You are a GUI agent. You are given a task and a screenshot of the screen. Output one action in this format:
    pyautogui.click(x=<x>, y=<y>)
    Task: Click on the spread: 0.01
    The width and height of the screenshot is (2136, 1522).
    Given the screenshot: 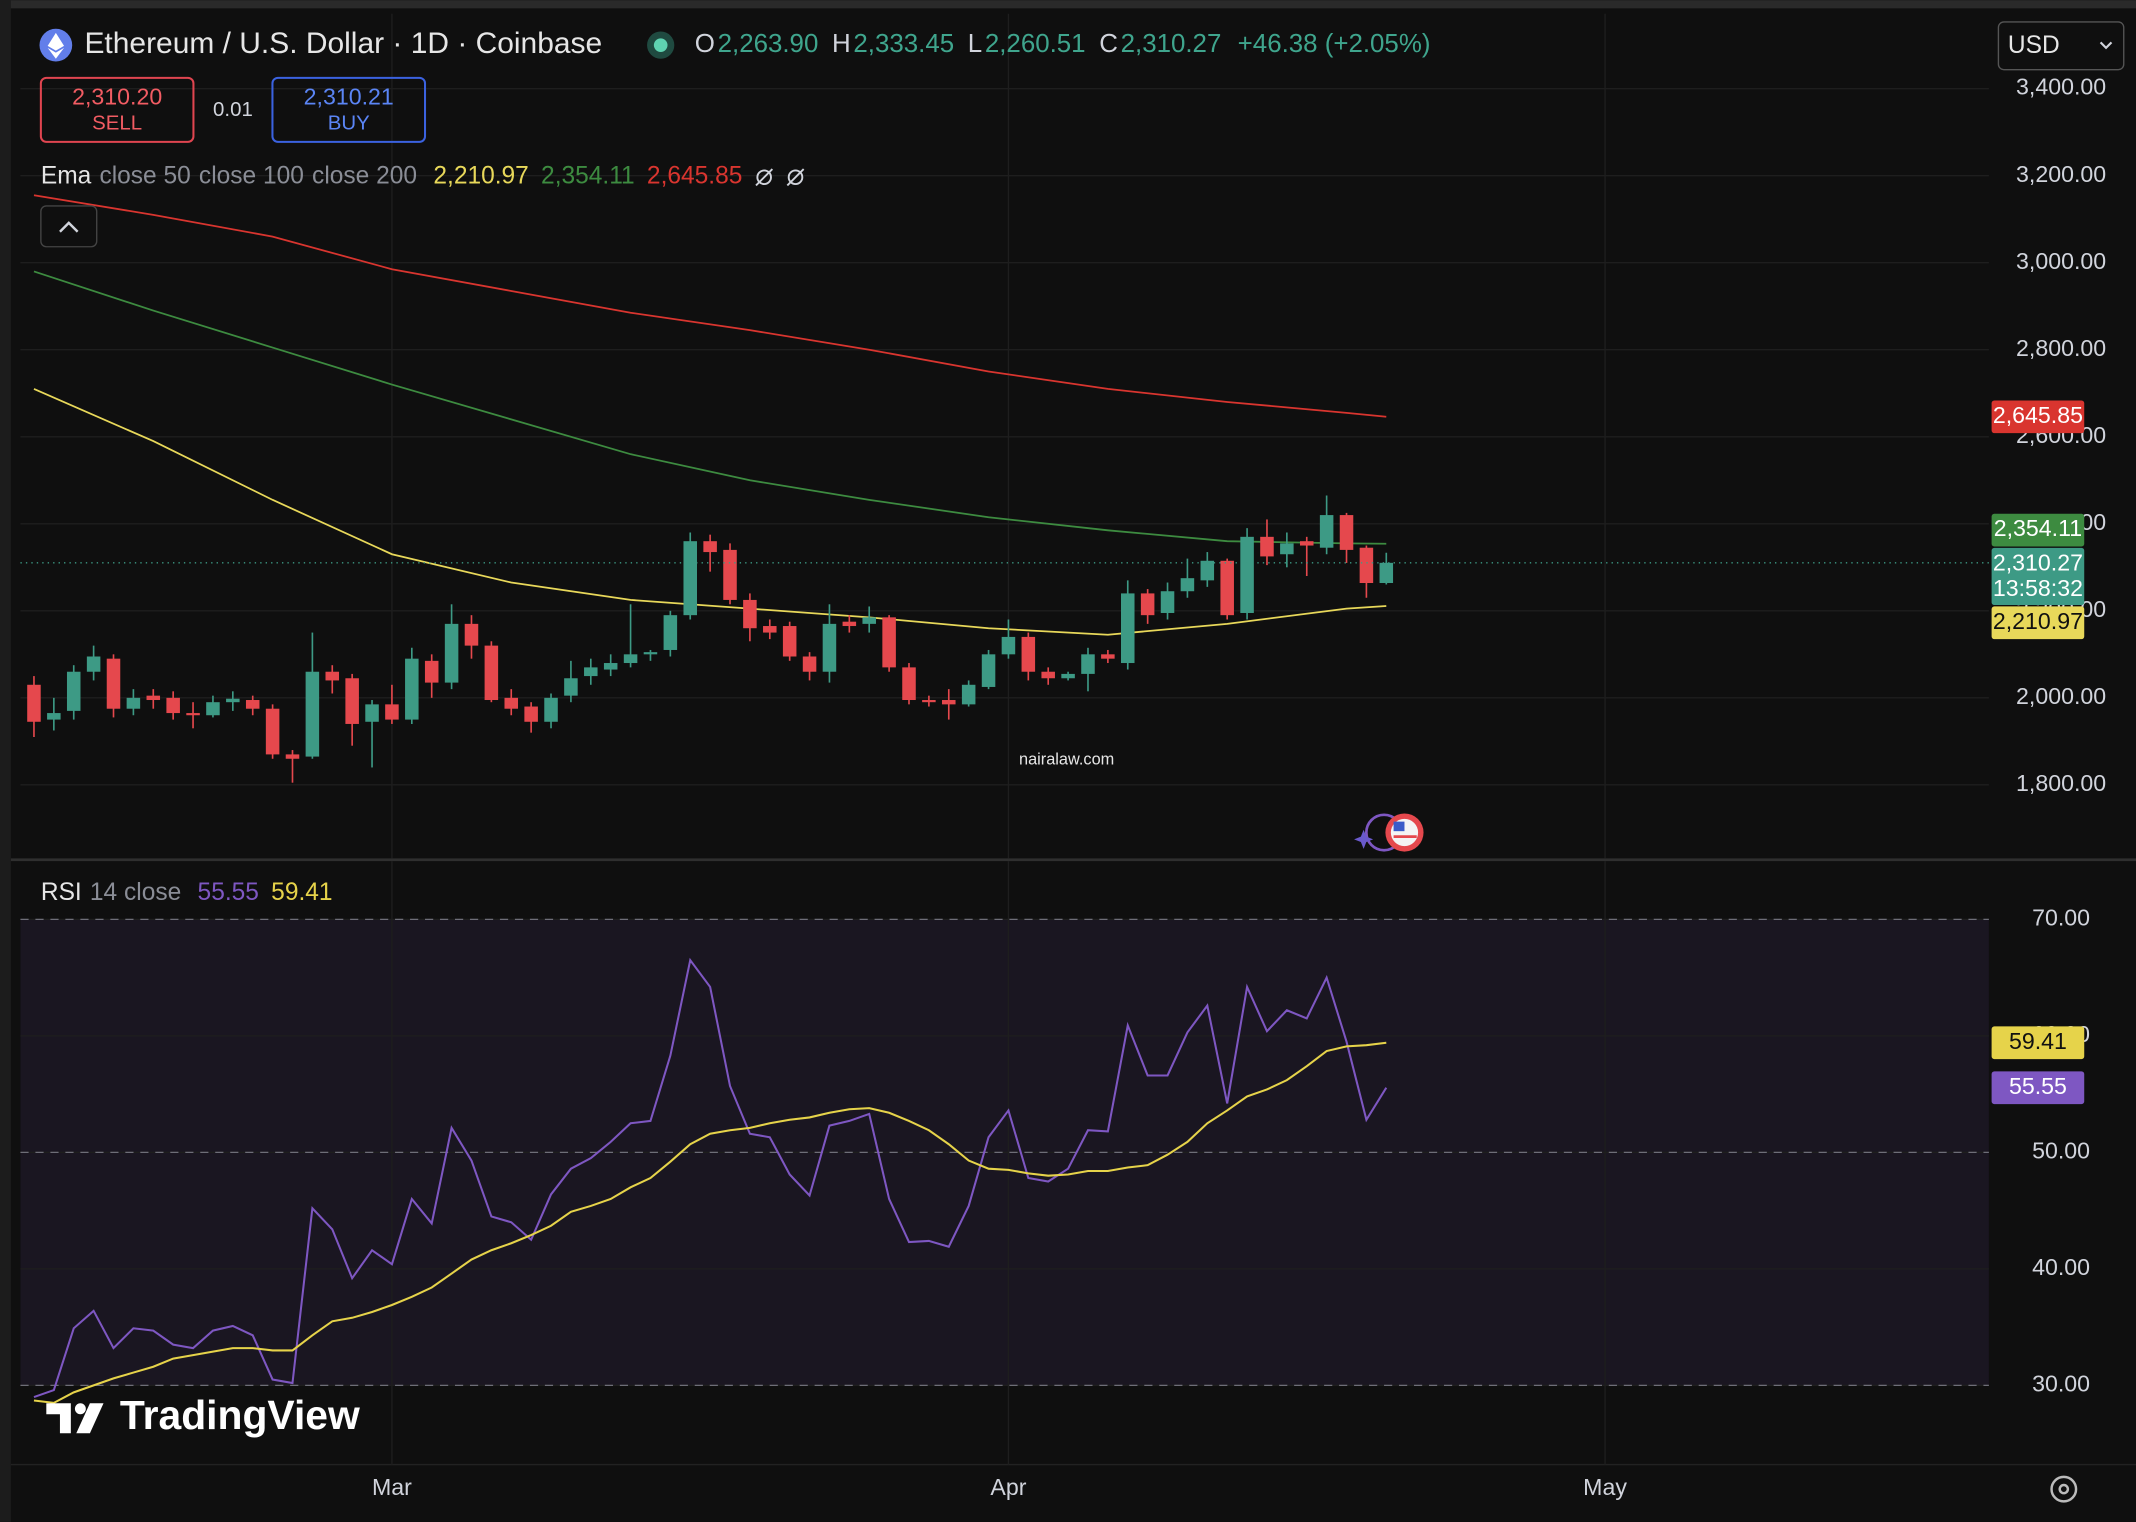 What is the action you would take?
    pyautogui.click(x=233, y=110)
    